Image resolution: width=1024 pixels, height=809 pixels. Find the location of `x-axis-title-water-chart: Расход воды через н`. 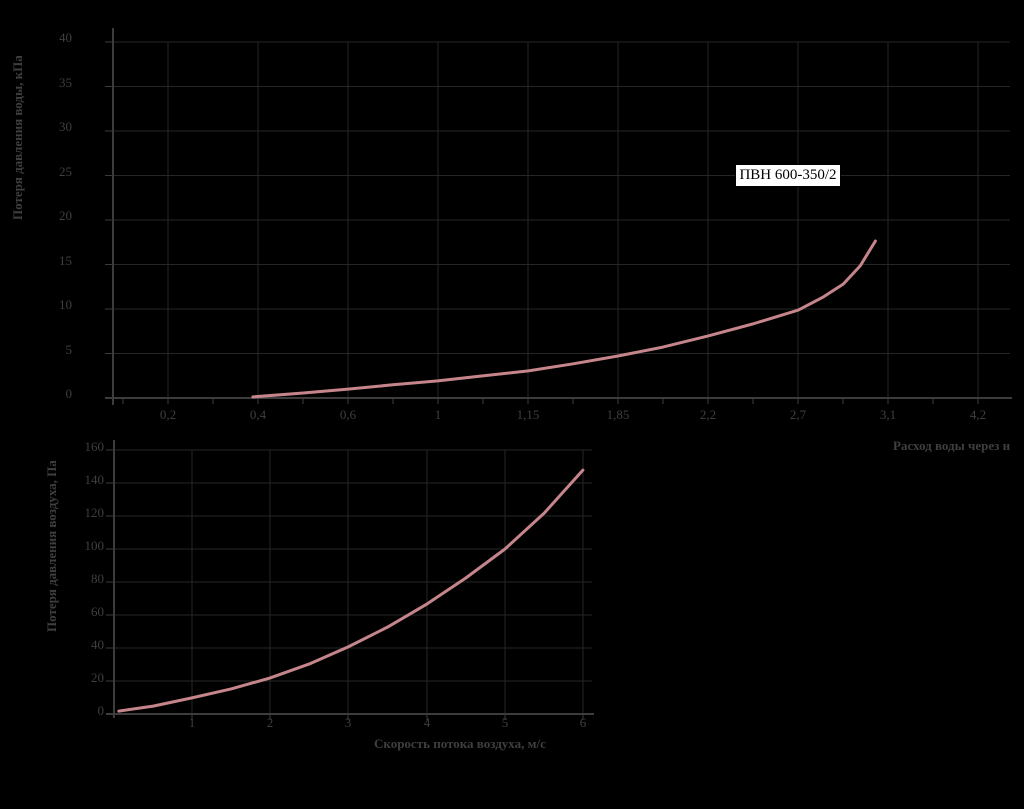

x-axis-title-water-chart: Расход воды через н is located at coordinates (952, 445).